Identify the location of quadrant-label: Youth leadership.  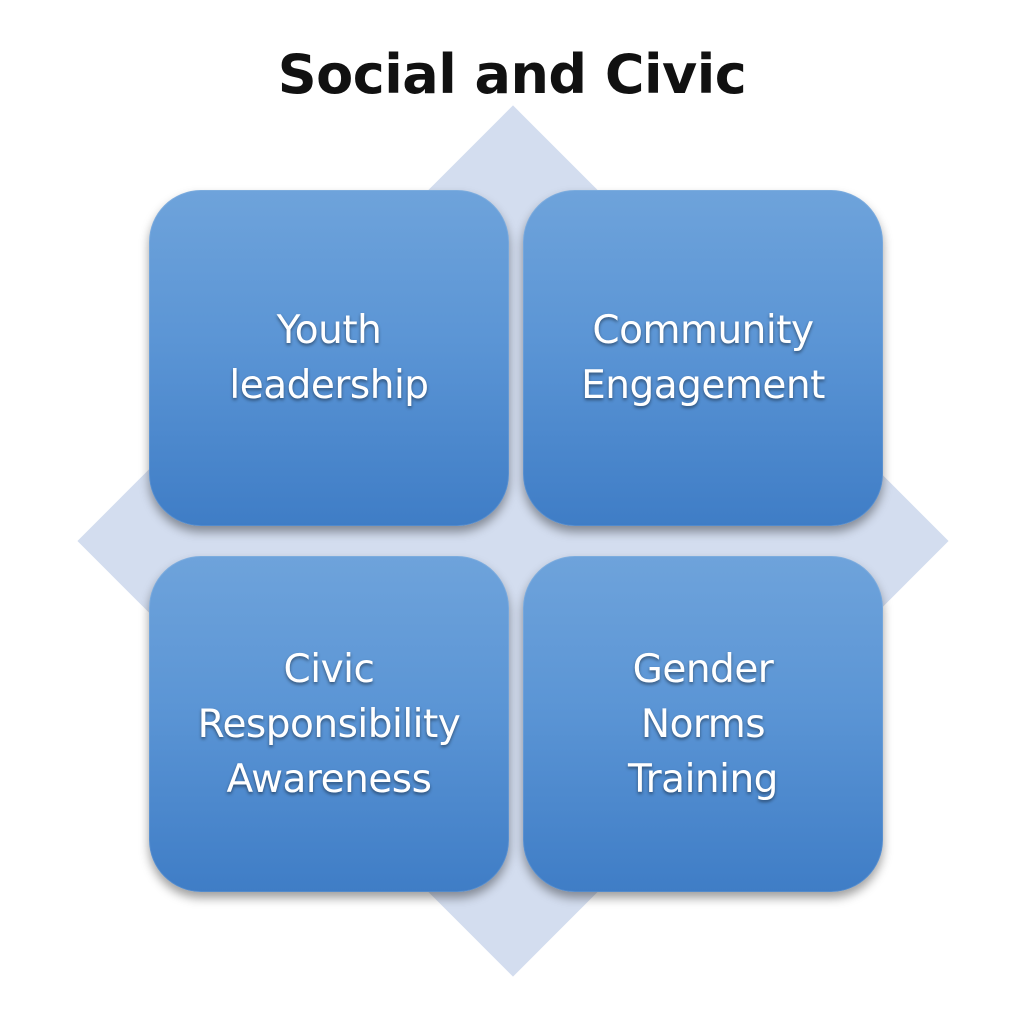
(329, 358).